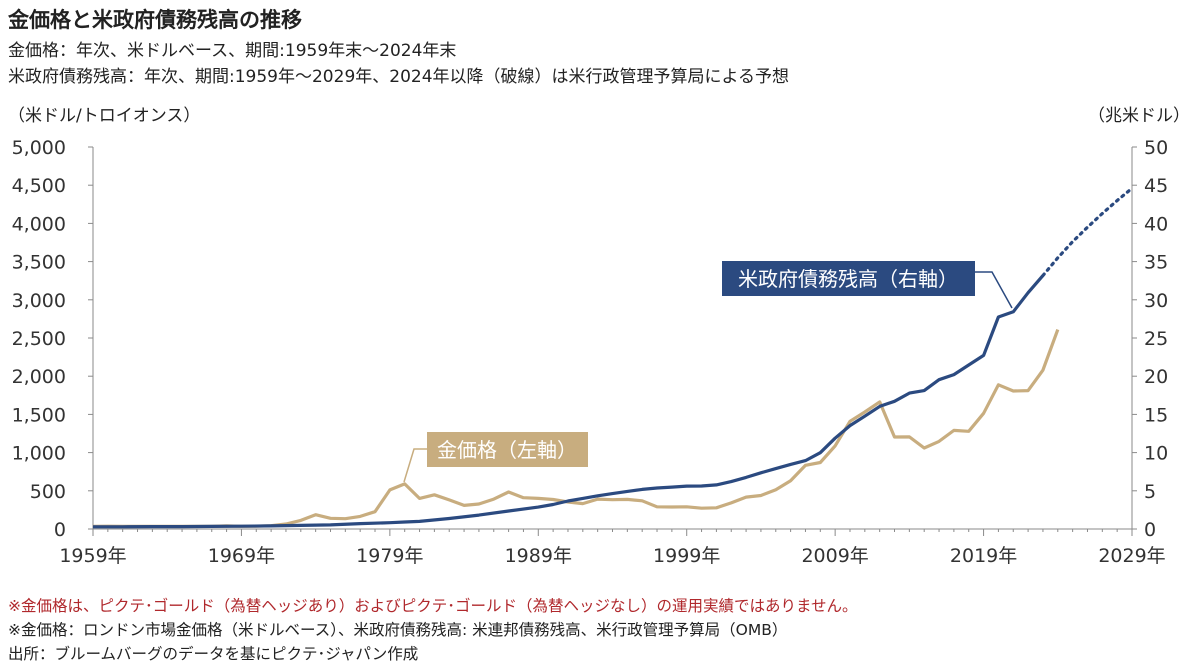 This screenshot has height=667, width=1200. What do you see at coordinates (48, 492) in the screenshot?
I see `left-tick-label: 500` at bounding box center [48, 492].